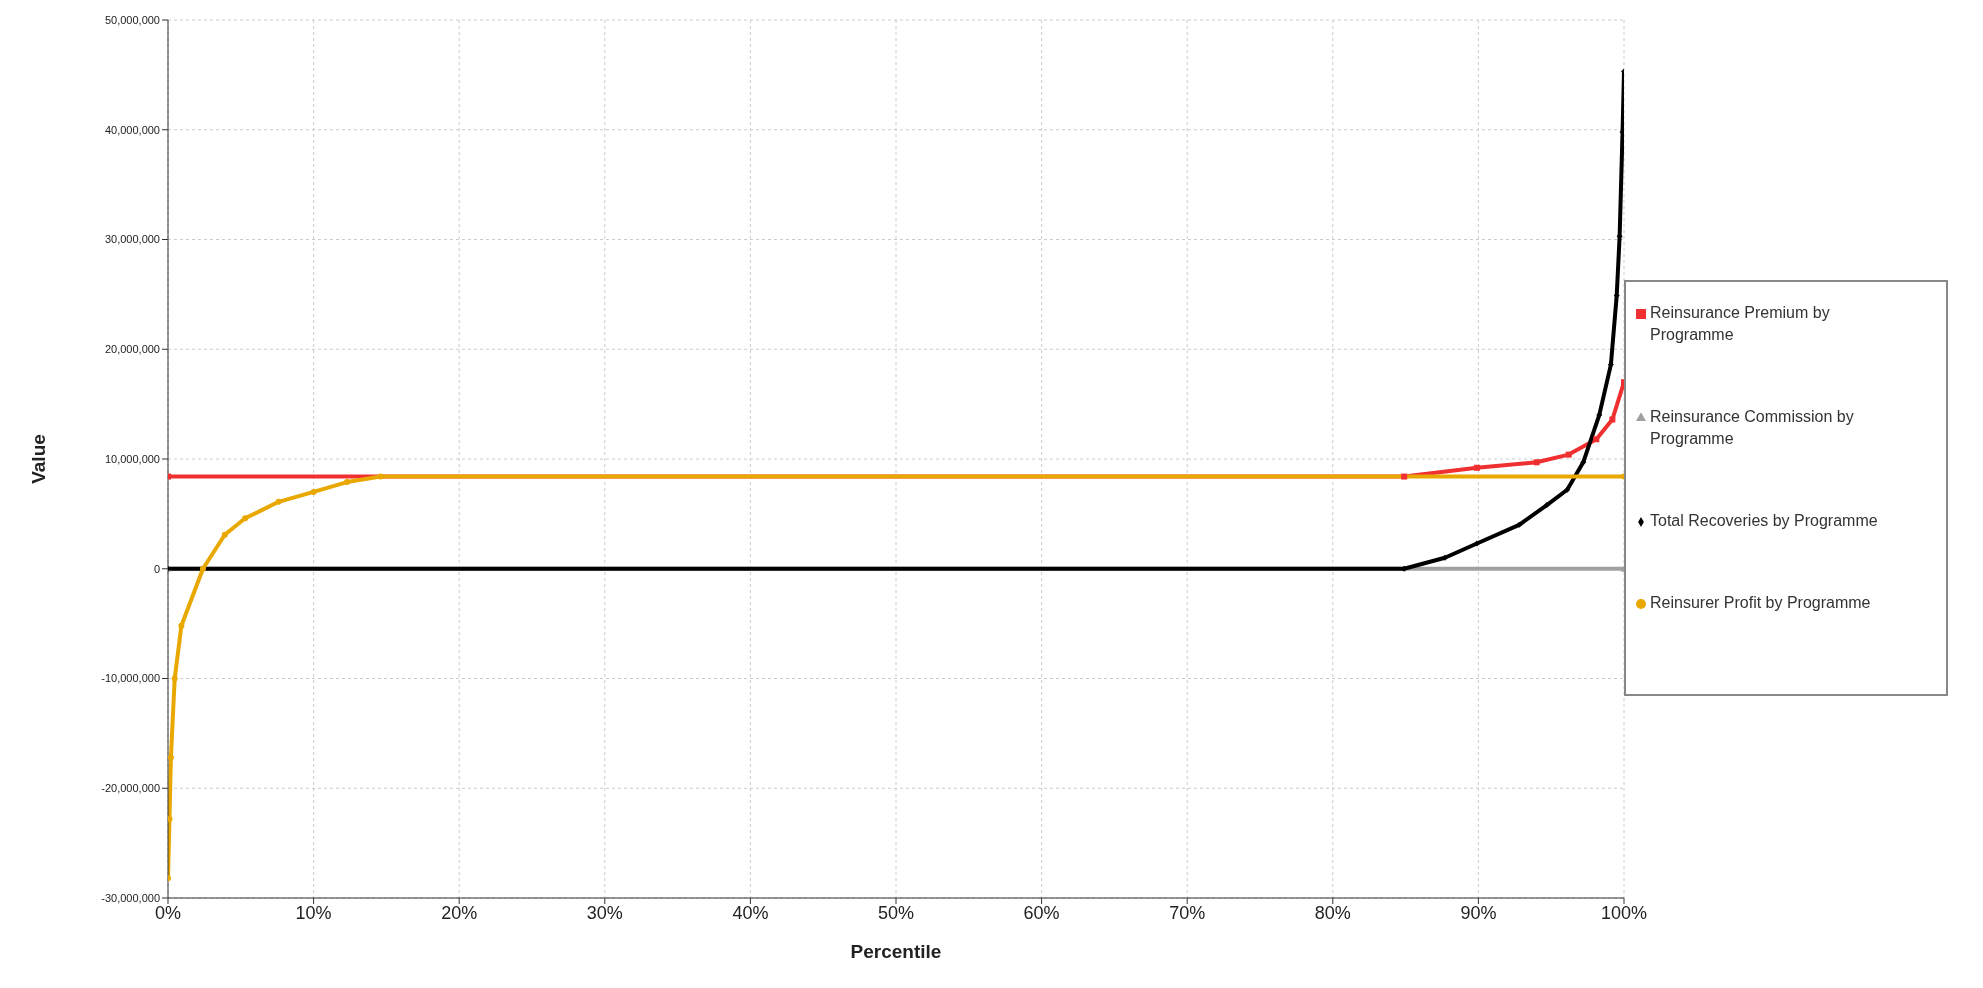  I want to click on x-tick-label: 20%, so click(459, 912).